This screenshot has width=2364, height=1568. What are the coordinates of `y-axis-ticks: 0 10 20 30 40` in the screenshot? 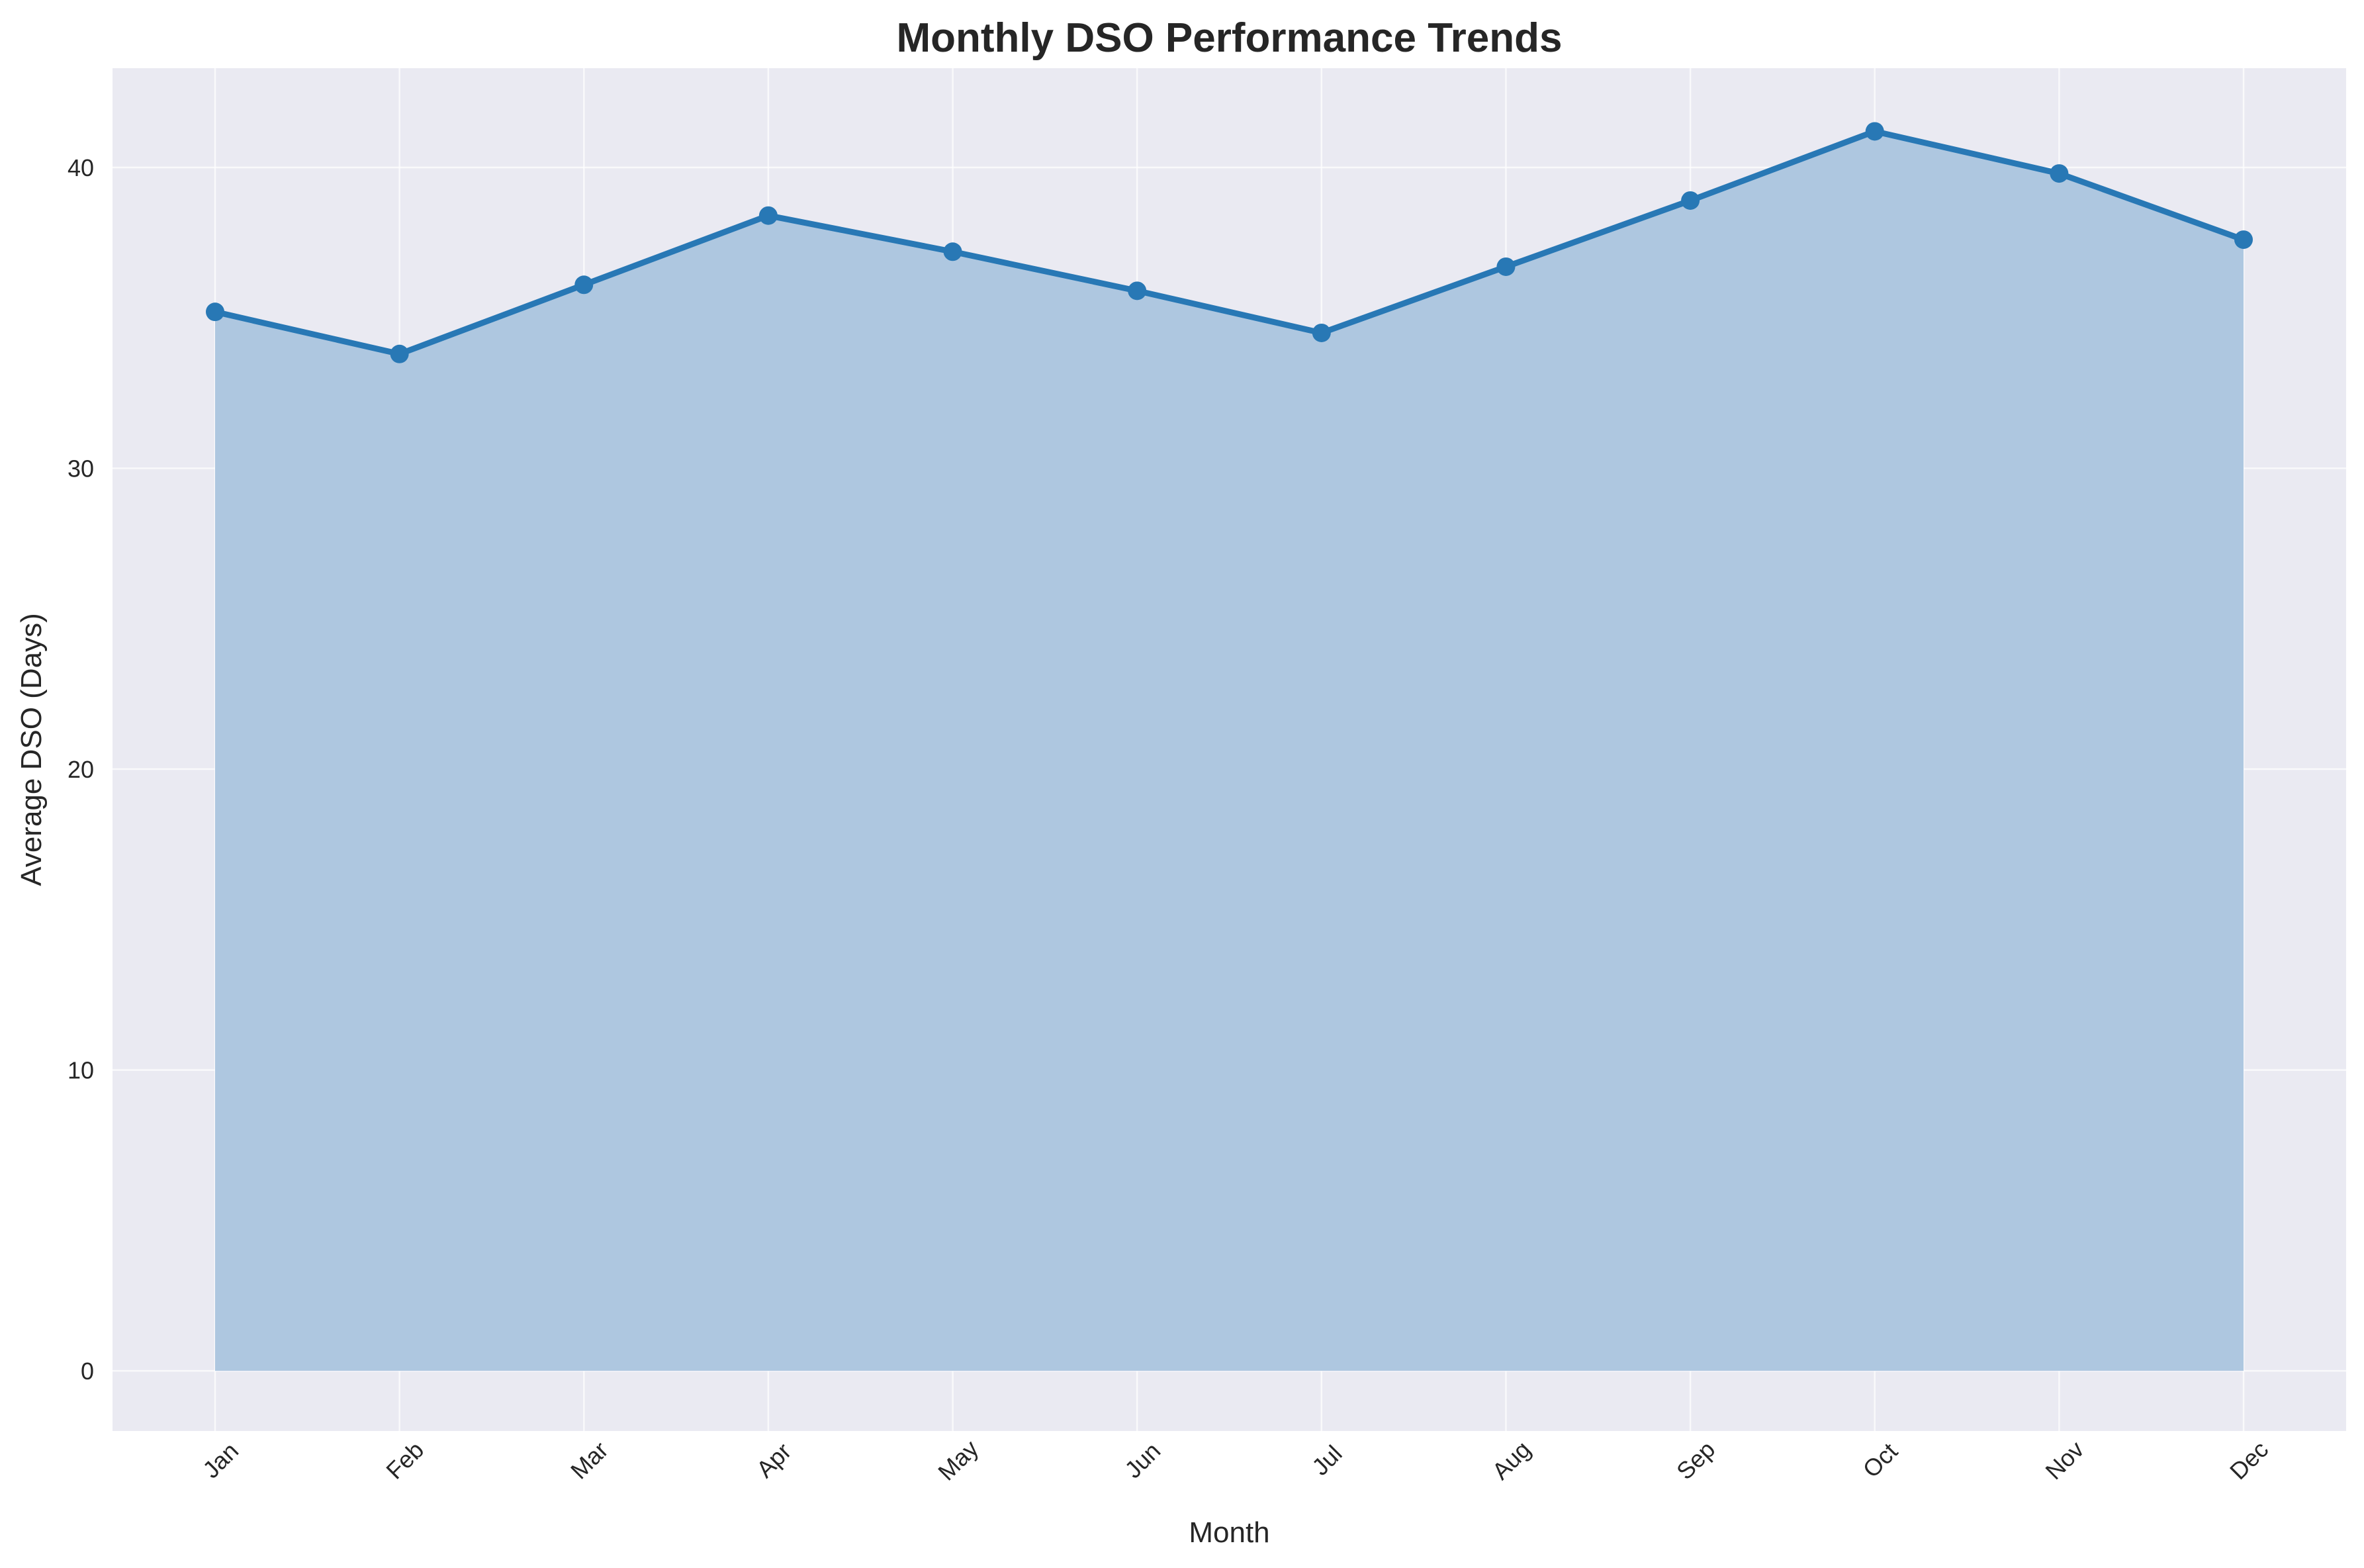 It's located at (81, 769).